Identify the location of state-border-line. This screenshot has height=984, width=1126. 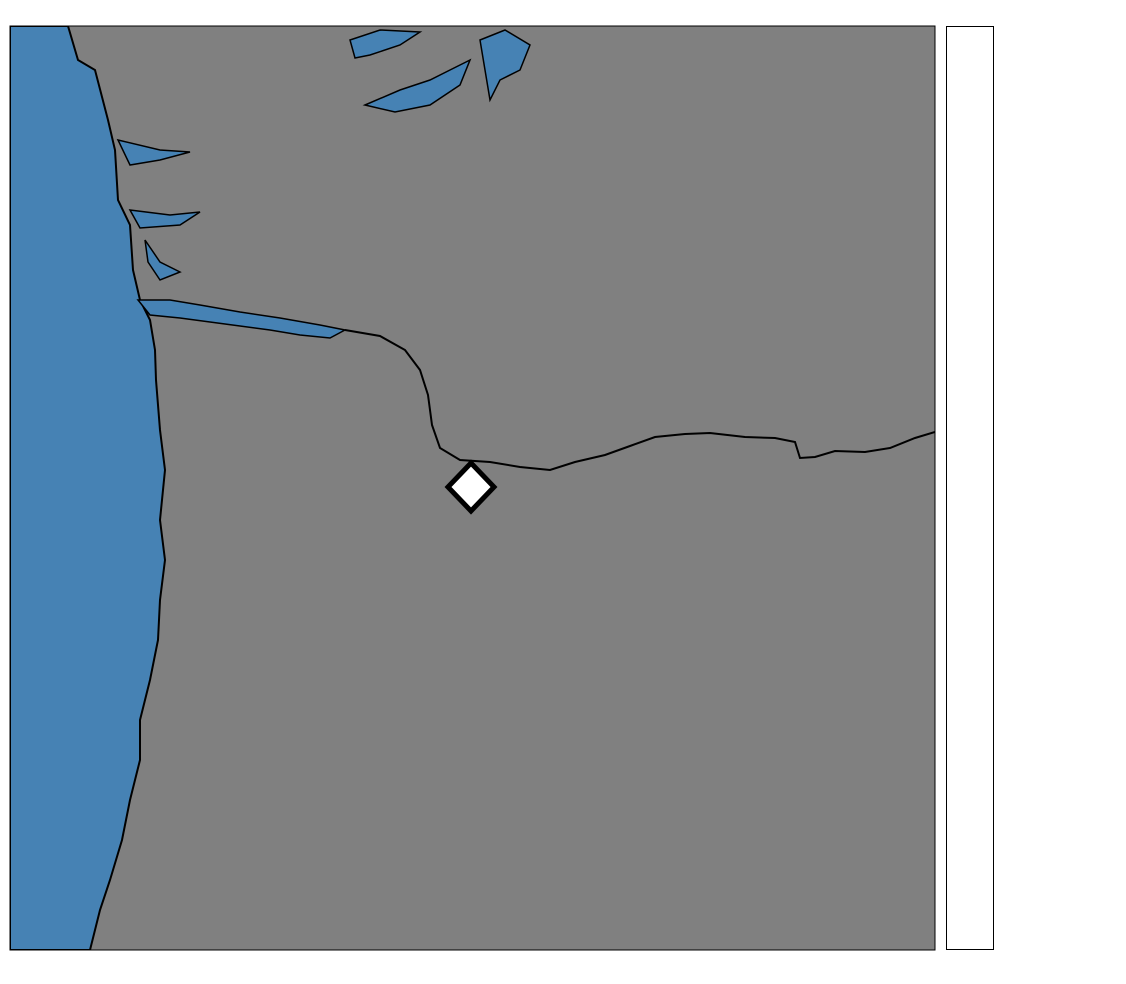
(639, 400).